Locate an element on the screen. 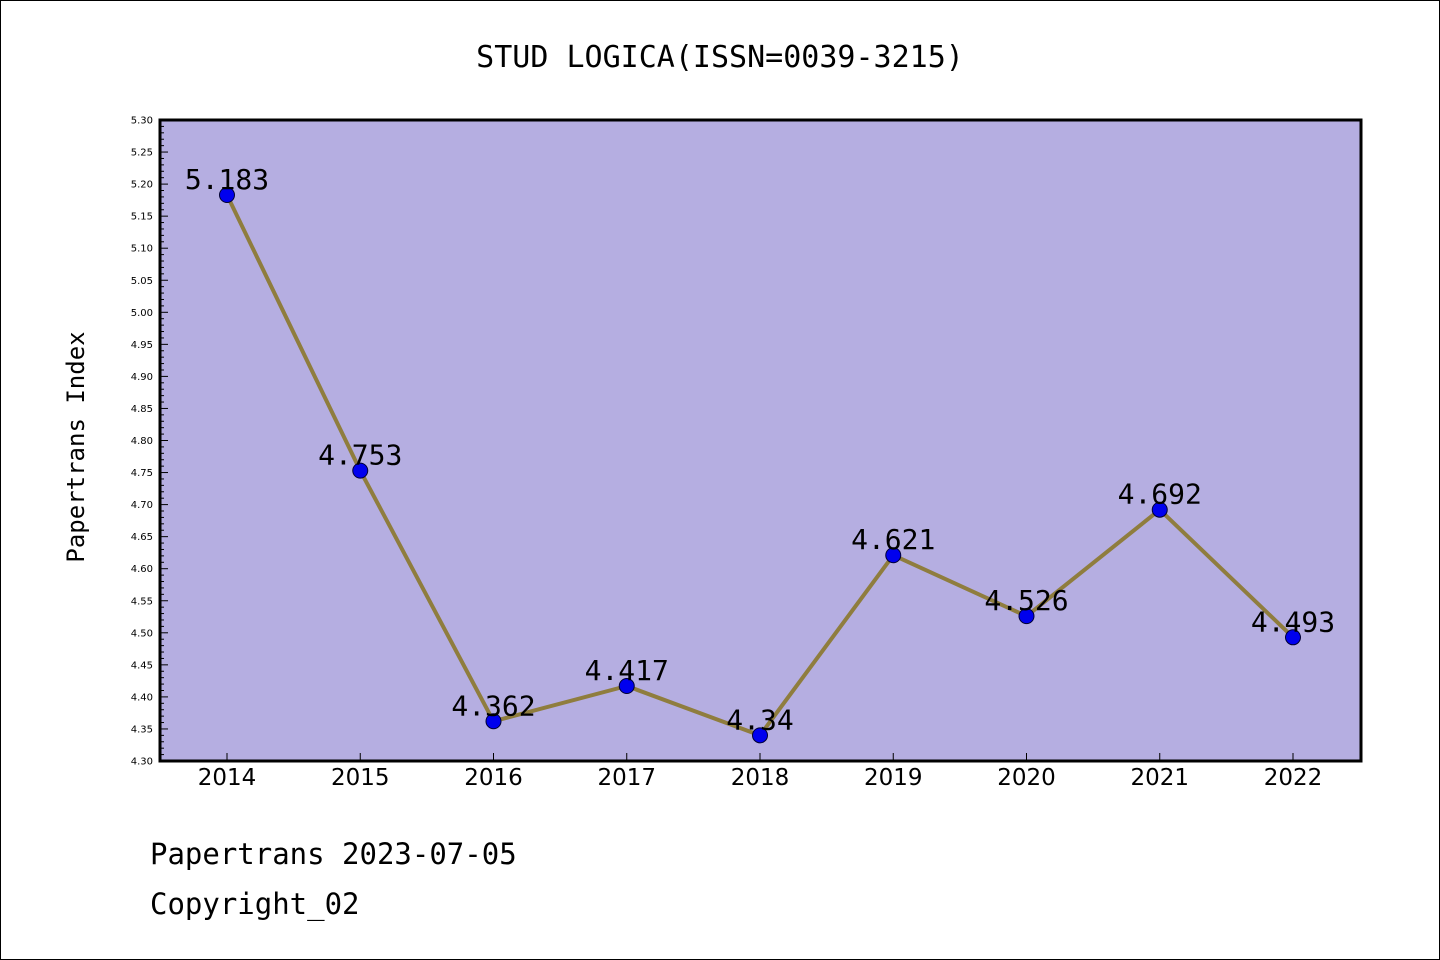  data-label: 4.417 is located at coordinates (627, 670).